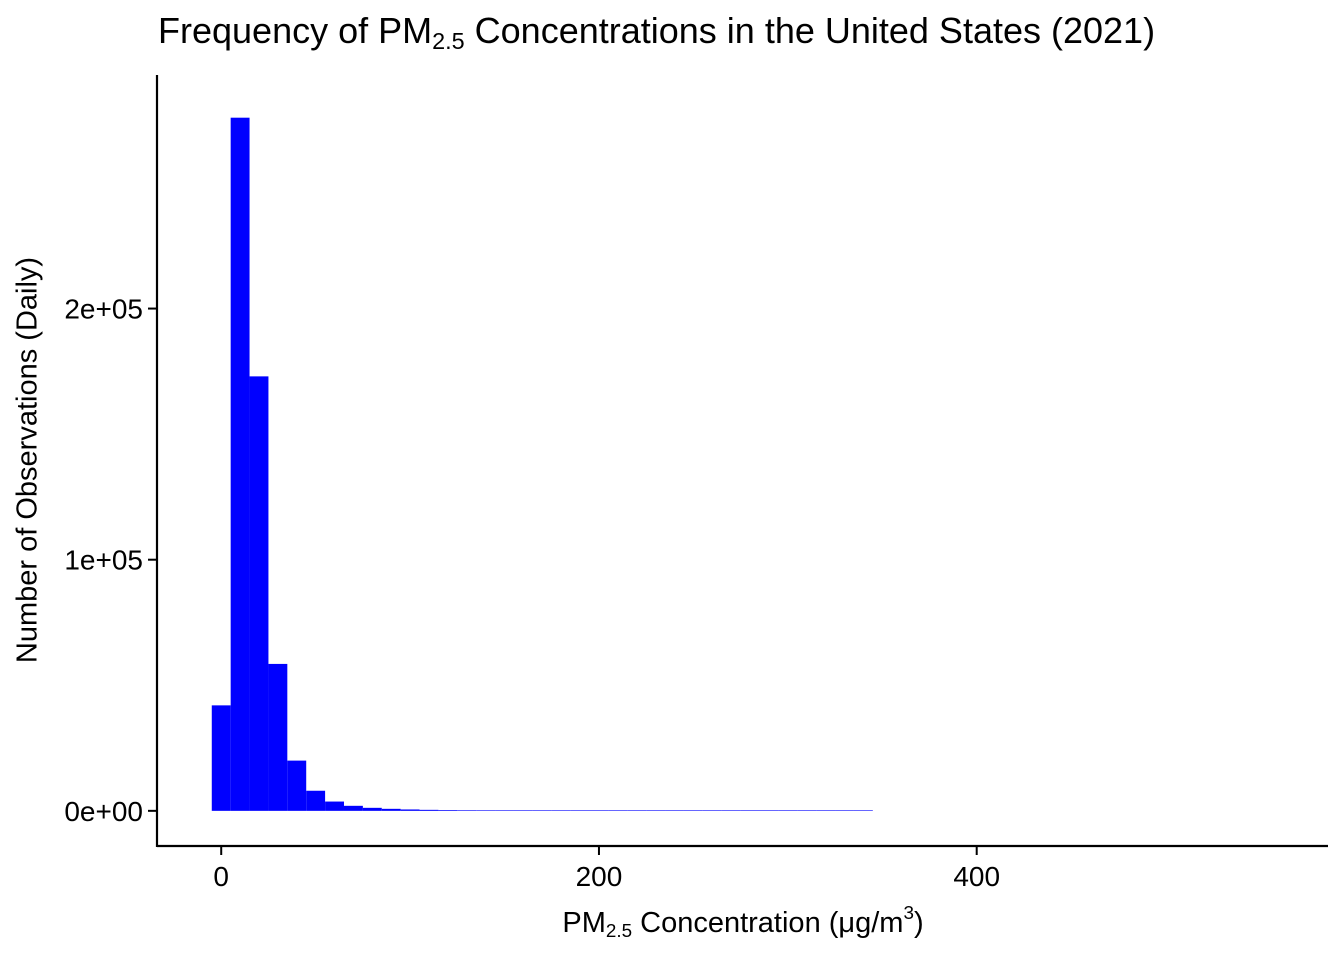 This screenshot has height=960, width=1344. I want to click on y-axis-label: Number of Observations (Daily), so click(27, 460).